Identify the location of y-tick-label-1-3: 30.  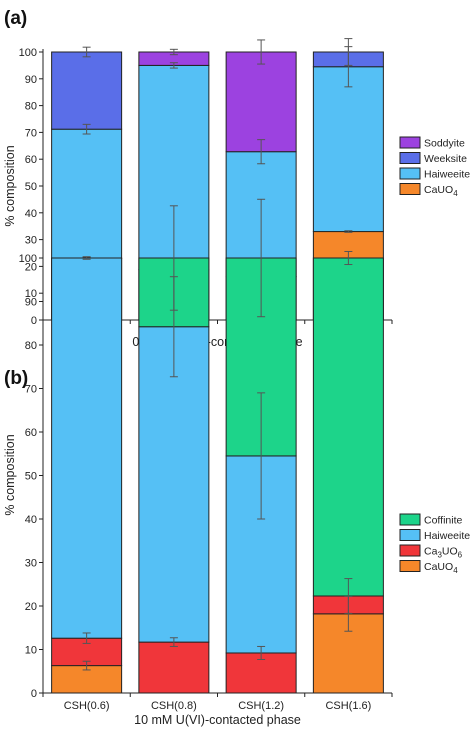
(31, 564).